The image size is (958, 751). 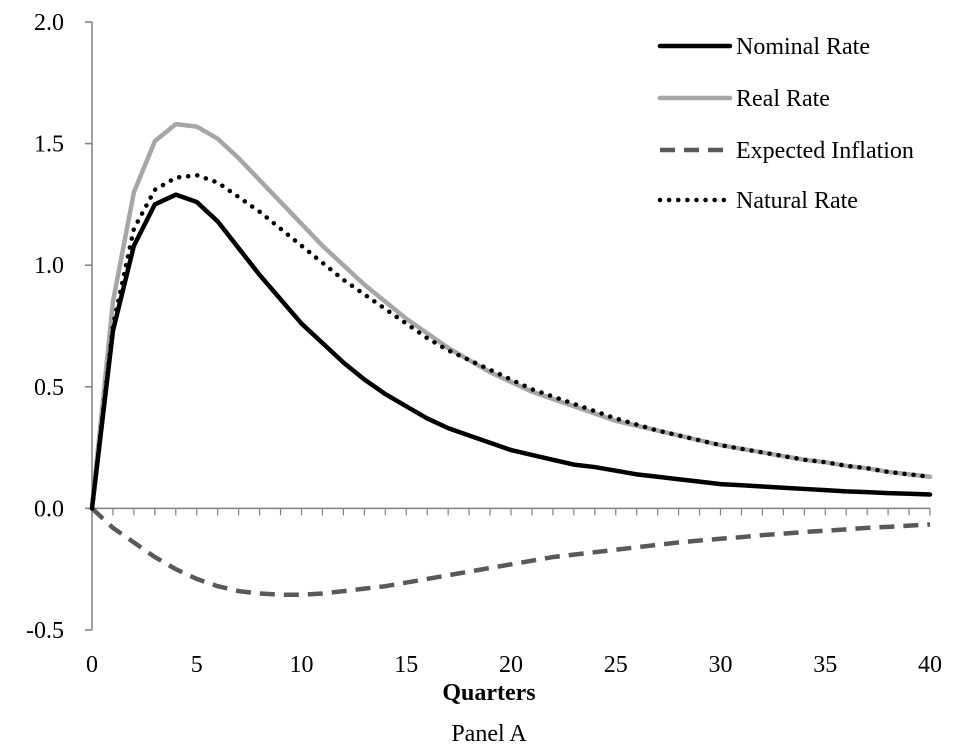 What do you see at coordinates (59, 327) in the screenshot?
I see `y-axis-ticks: 2.0 1.5 1.0 0.5 0.0 -0.5` at bounding box center [59, 327].